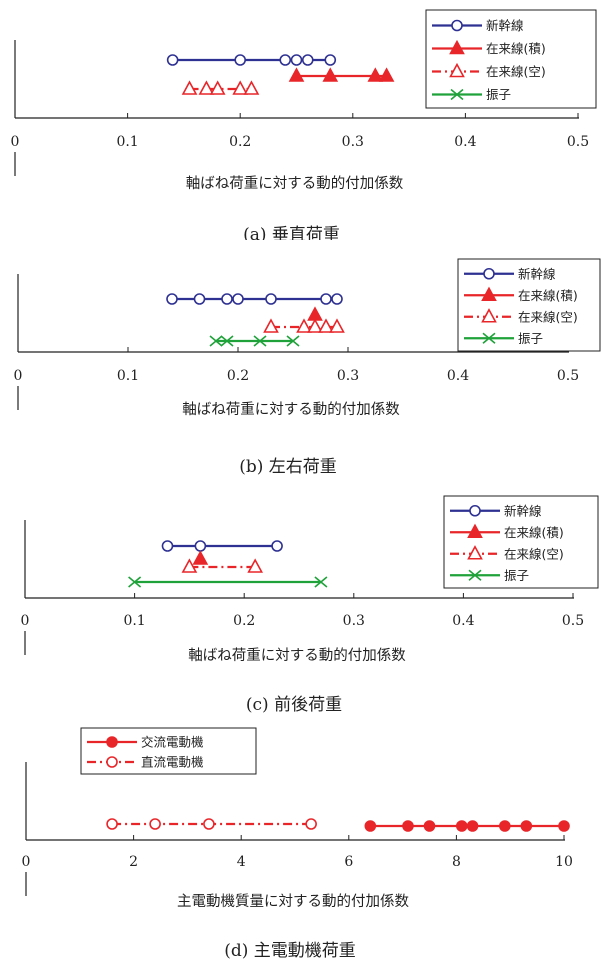 The image size is (604, 968). I want to click on panel-caption: (d) 主電動機荷重, so click(290, 951).